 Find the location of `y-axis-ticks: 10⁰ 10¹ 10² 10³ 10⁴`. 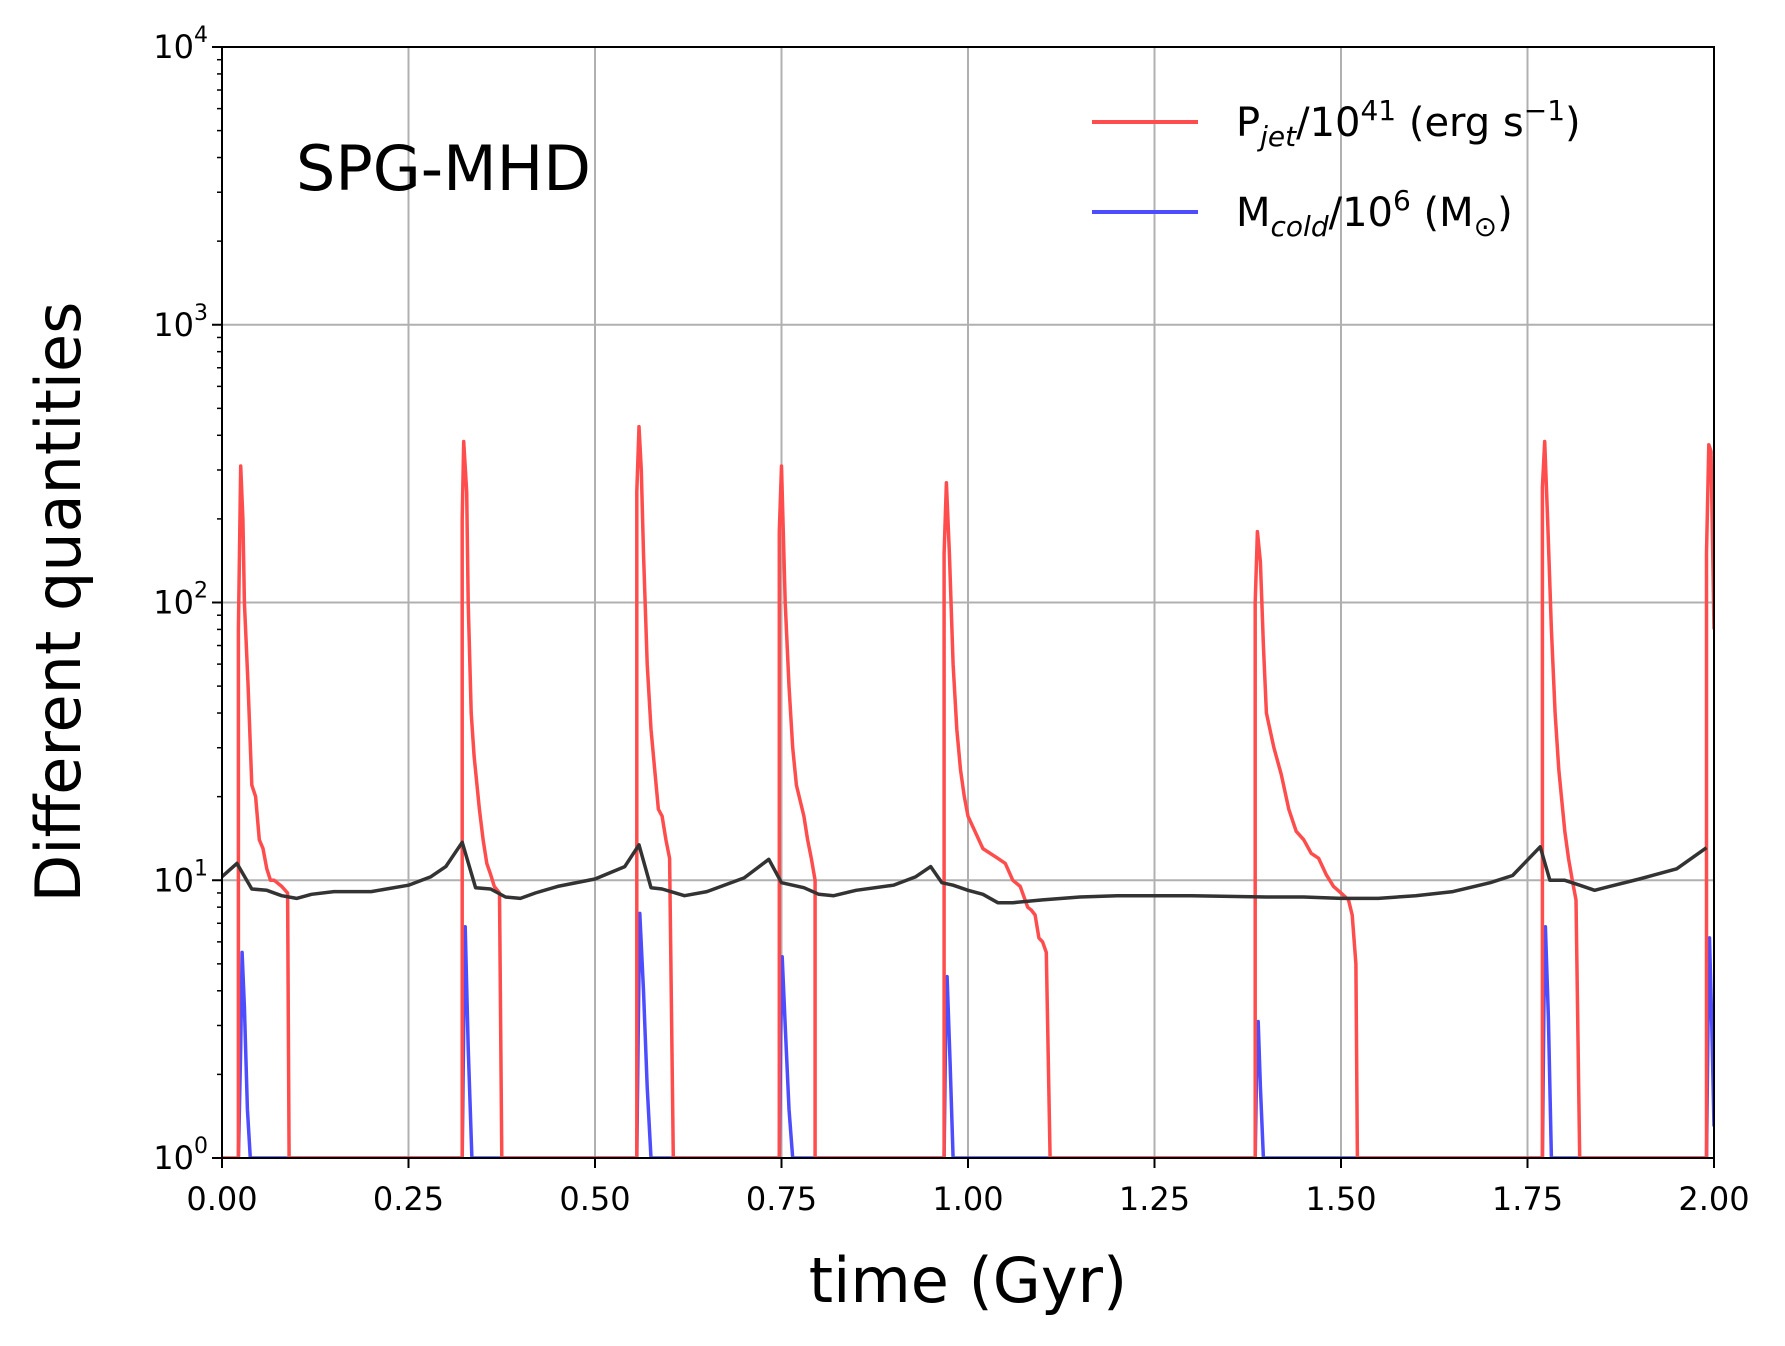

y-axis-ticks: 10⁰ 10¹ 10² 10³ 10⁴ is located at coordinates (187, 600).